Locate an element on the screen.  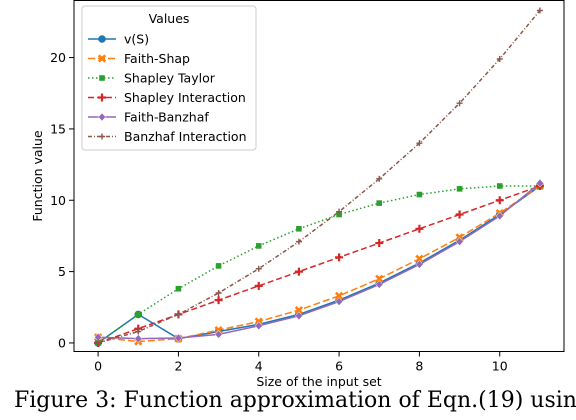
y-tick-label: 0 is located at coordinates (62, 342).